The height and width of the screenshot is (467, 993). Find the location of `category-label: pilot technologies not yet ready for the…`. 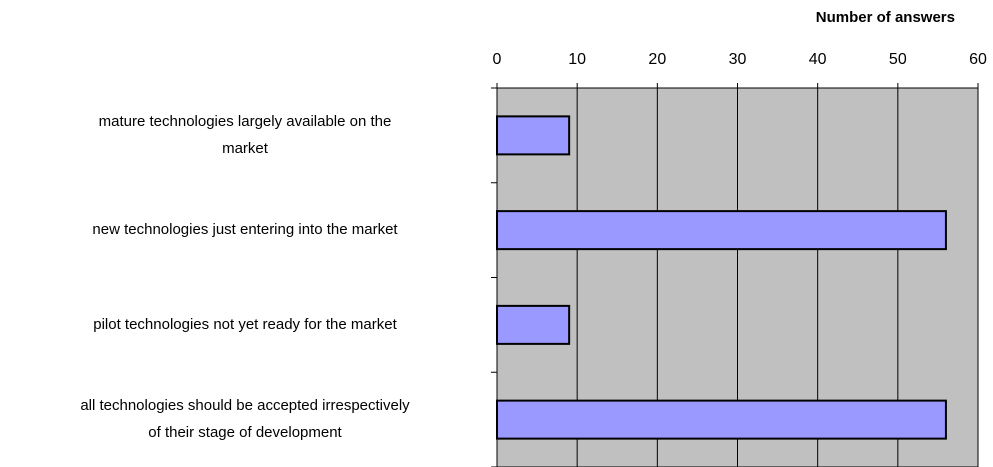

category-label: pilot technologies not yet ready for the… is located at coordinates (245, 324).